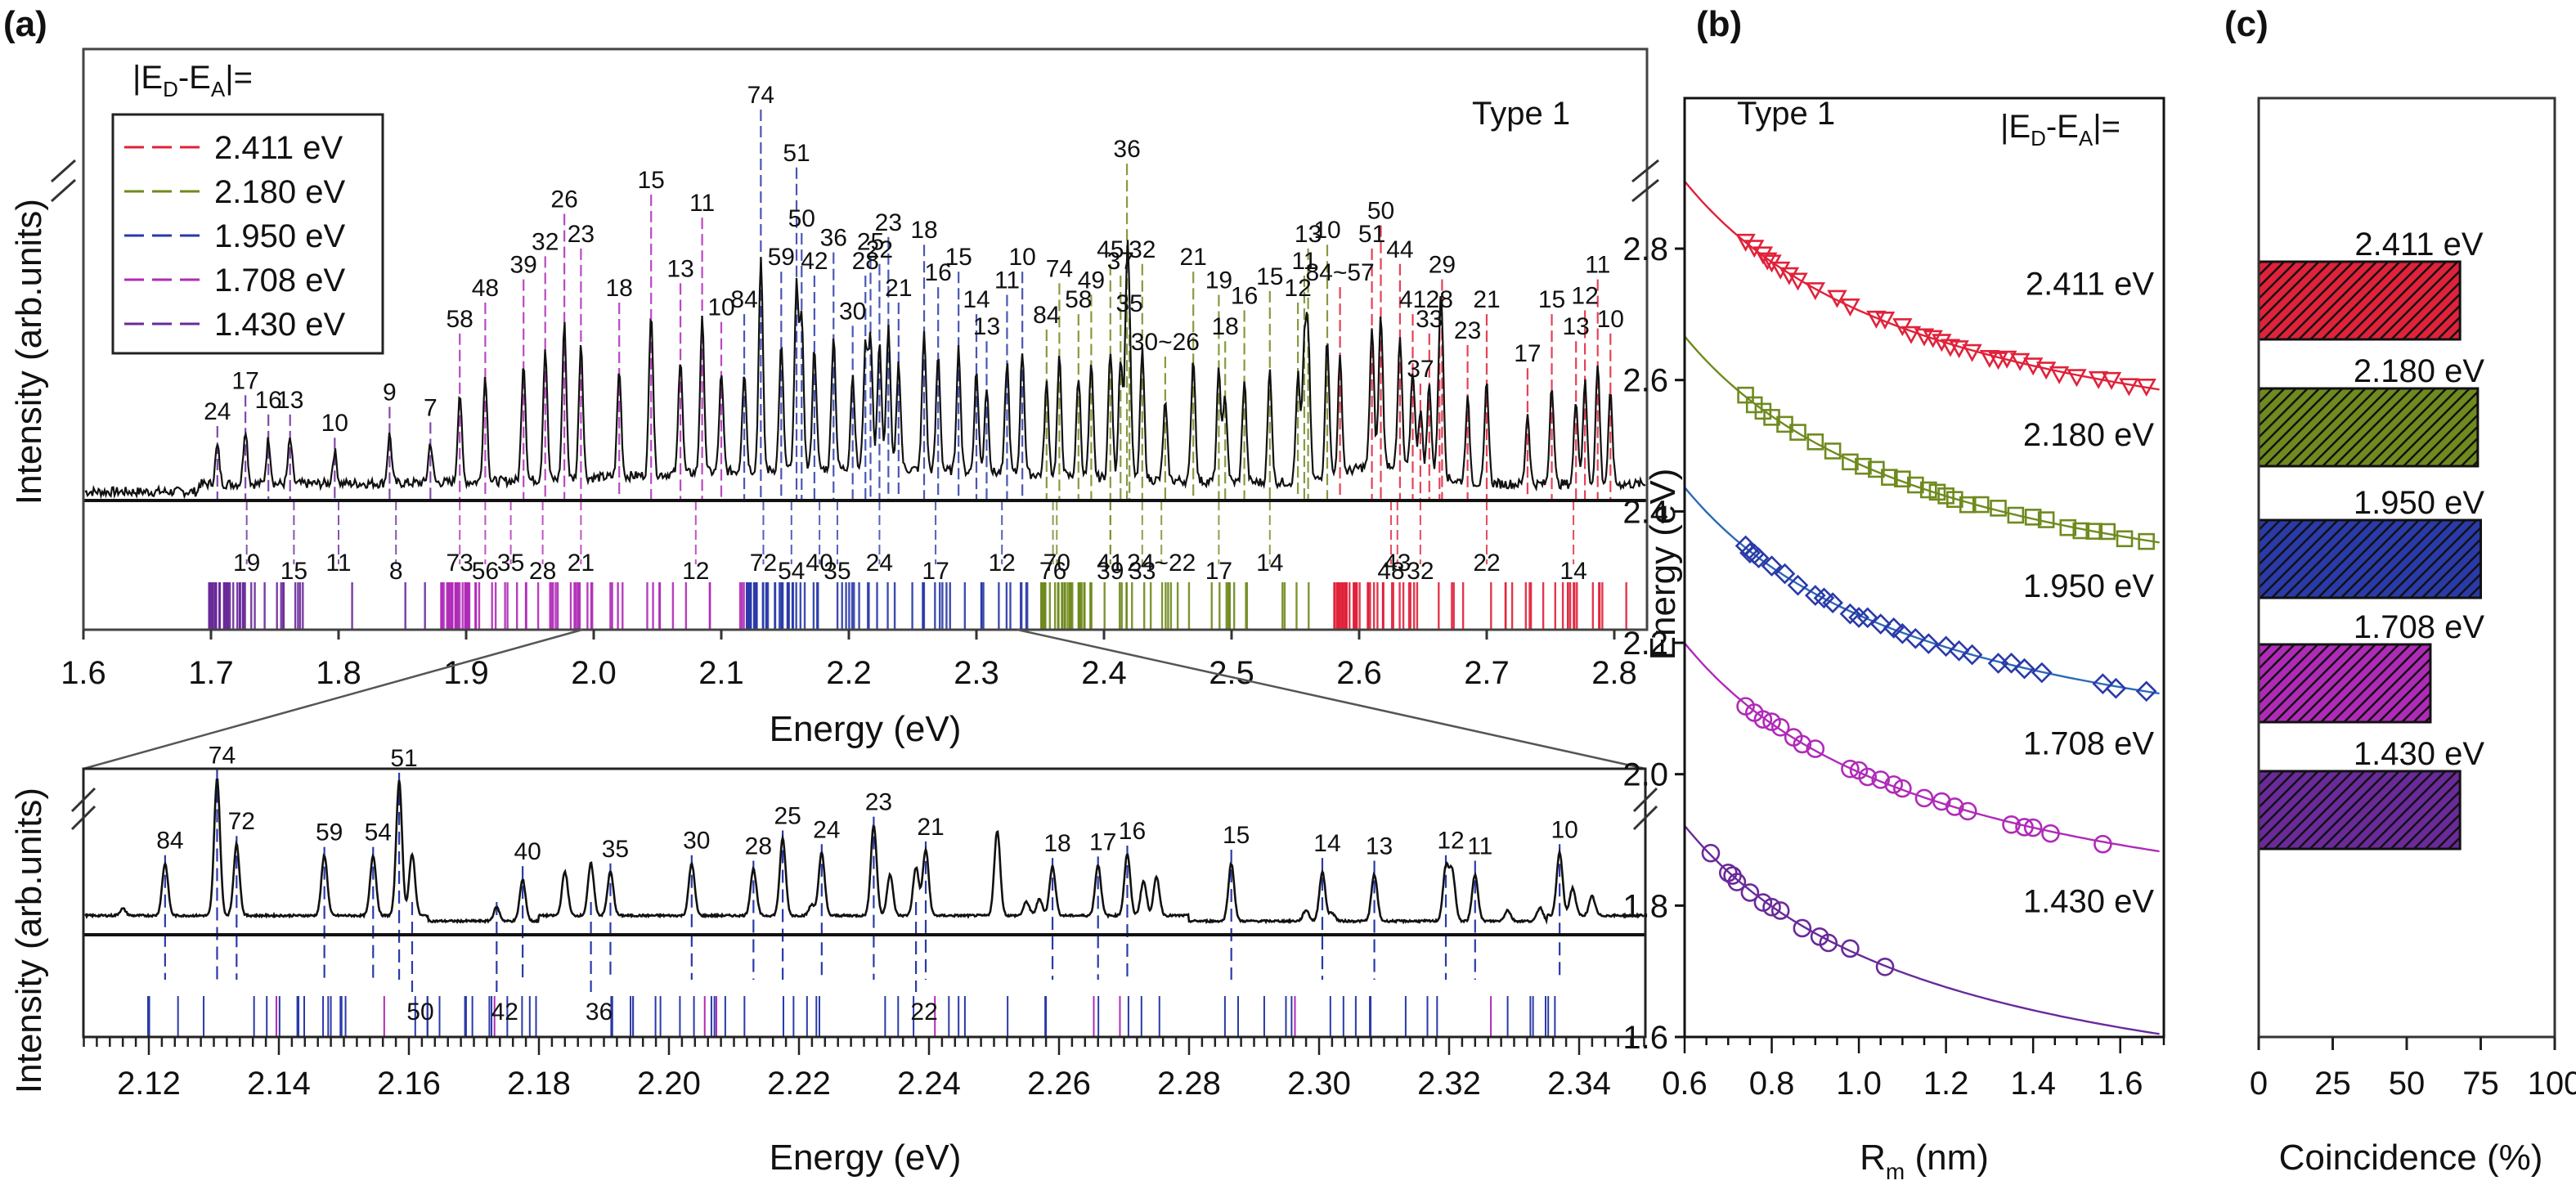 The image size is (2576, 1185). Describe the element at coordinates (1120, 261) in the screenshot. I see `peak-label: 37` at that location.